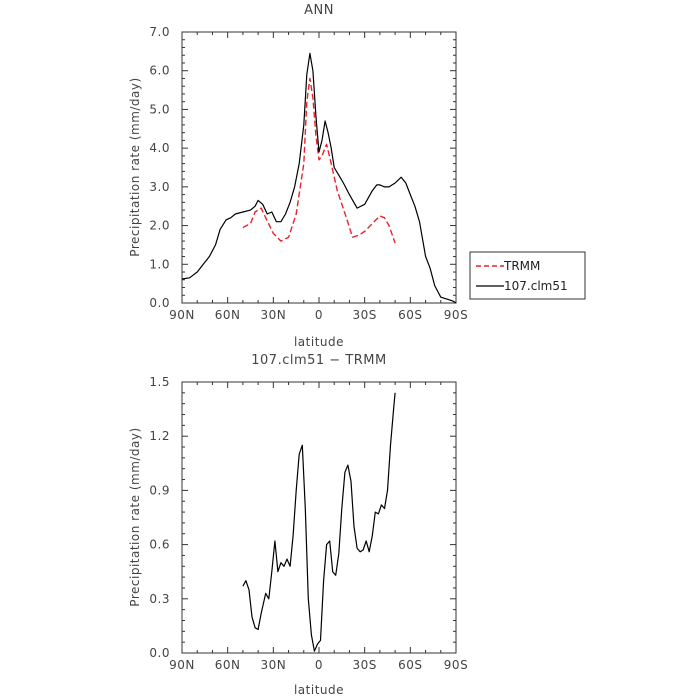  I want to click on chart-top-xlabel: latitude, so click(319, 342).